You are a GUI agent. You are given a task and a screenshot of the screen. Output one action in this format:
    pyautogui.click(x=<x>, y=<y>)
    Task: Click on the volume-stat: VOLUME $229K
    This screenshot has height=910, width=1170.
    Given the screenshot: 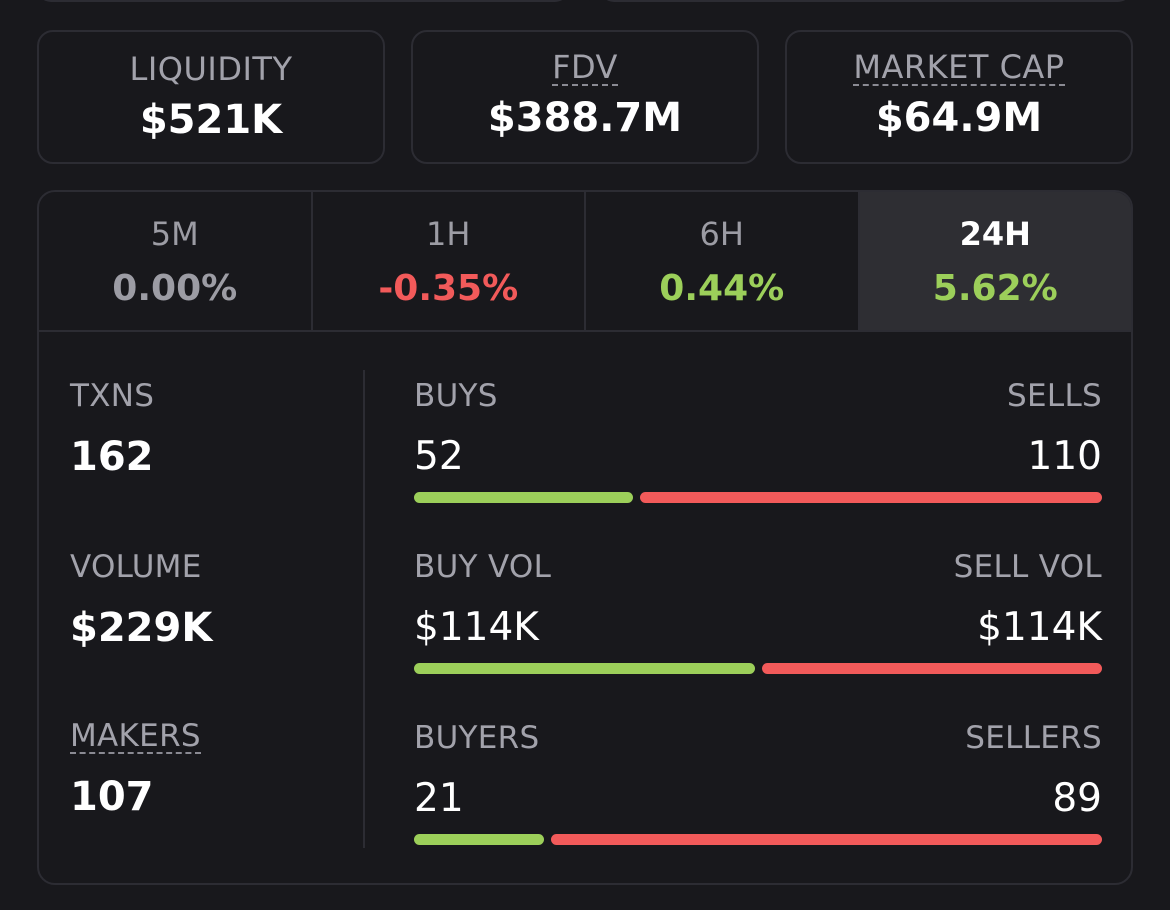 What is the action you would take?
    pyautogui.click(x=210, y=634)
    